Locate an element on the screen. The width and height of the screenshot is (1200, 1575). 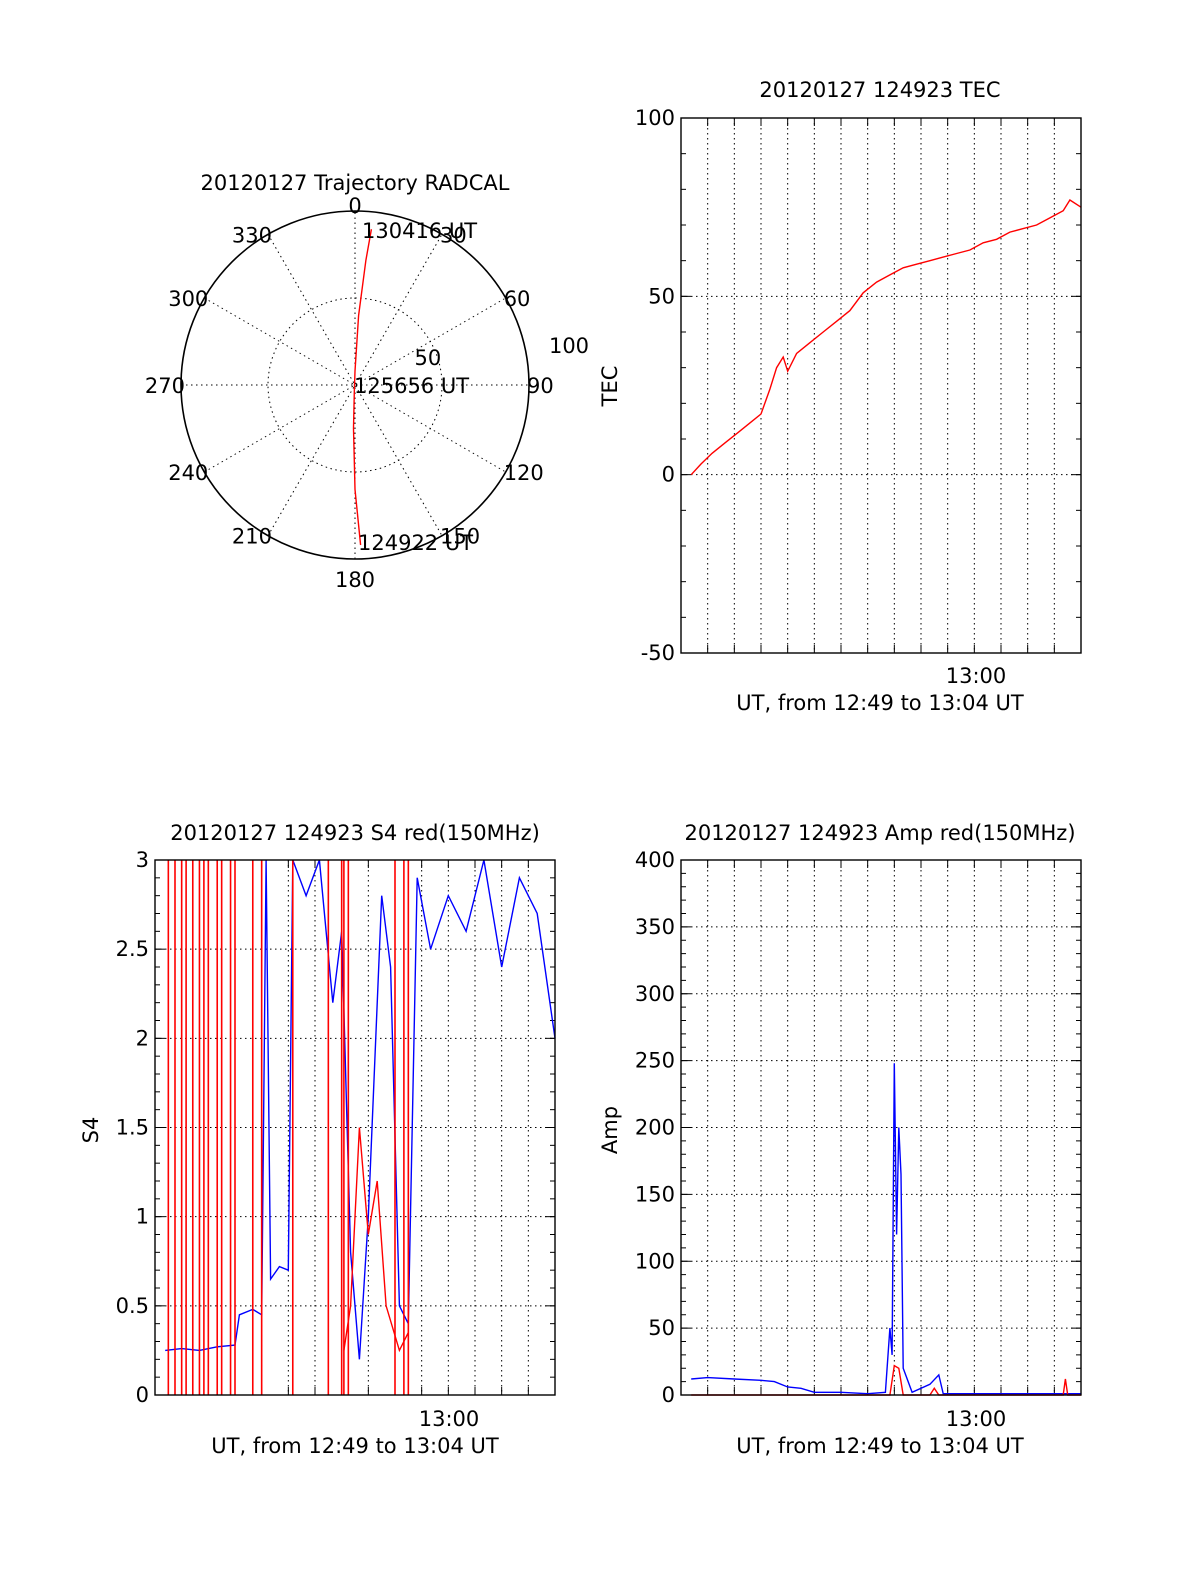
amp-ylabel: Amp is located at coordinates (610, 1130).